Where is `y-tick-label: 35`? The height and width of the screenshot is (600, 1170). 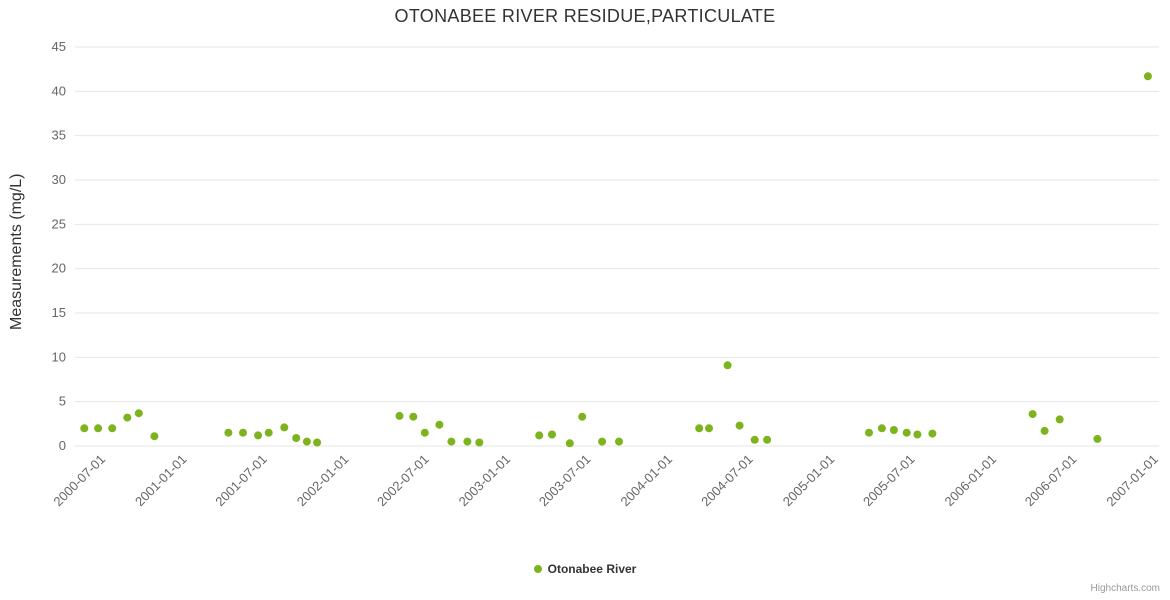 y-tick-label: 35 is located at coordinates (59, 135).